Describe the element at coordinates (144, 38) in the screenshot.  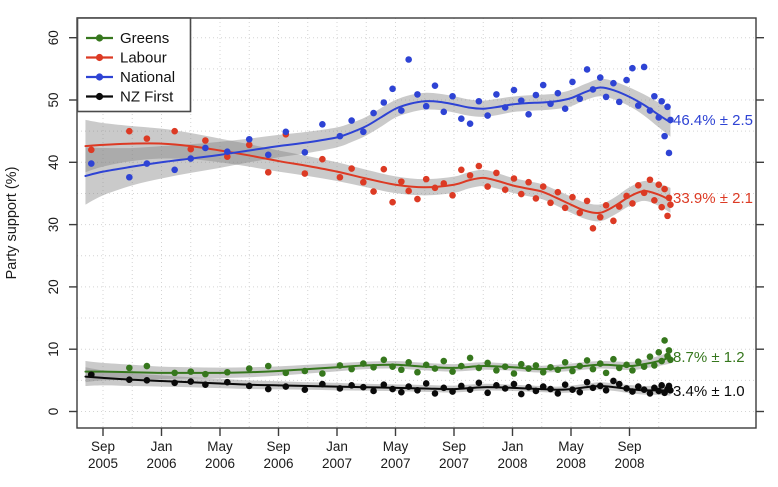
I see `legend-label-greens: Greens` at that location.